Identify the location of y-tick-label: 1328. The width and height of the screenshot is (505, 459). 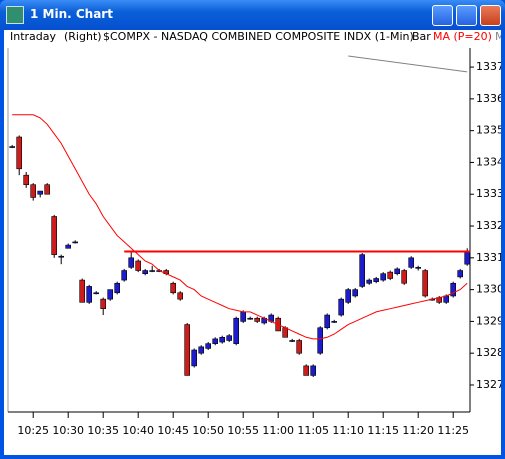
(488, 352).